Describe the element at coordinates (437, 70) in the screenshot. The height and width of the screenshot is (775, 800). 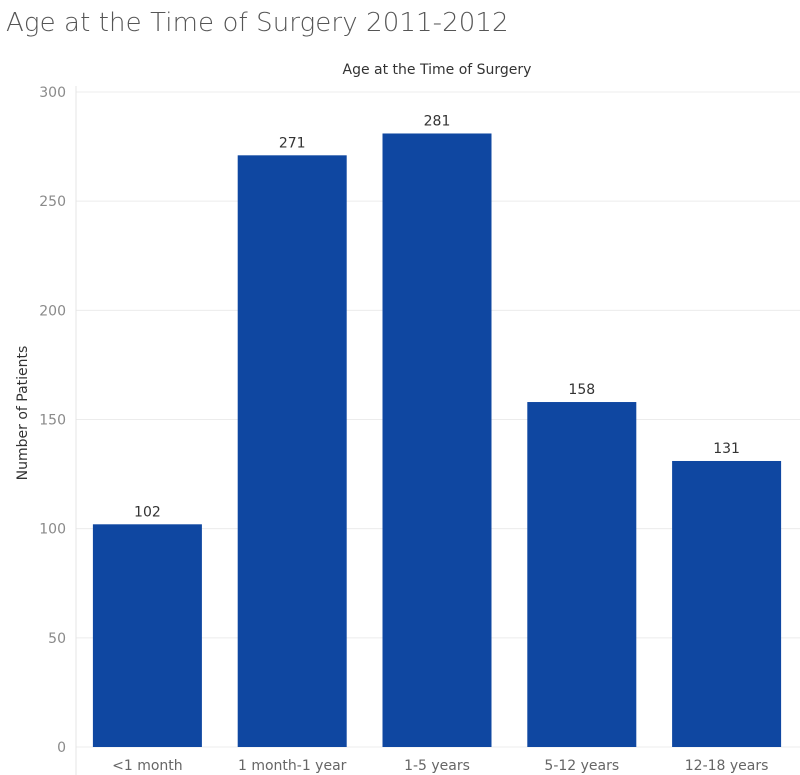
I see `chart-title: Age at the Time of Surgery` at that location.